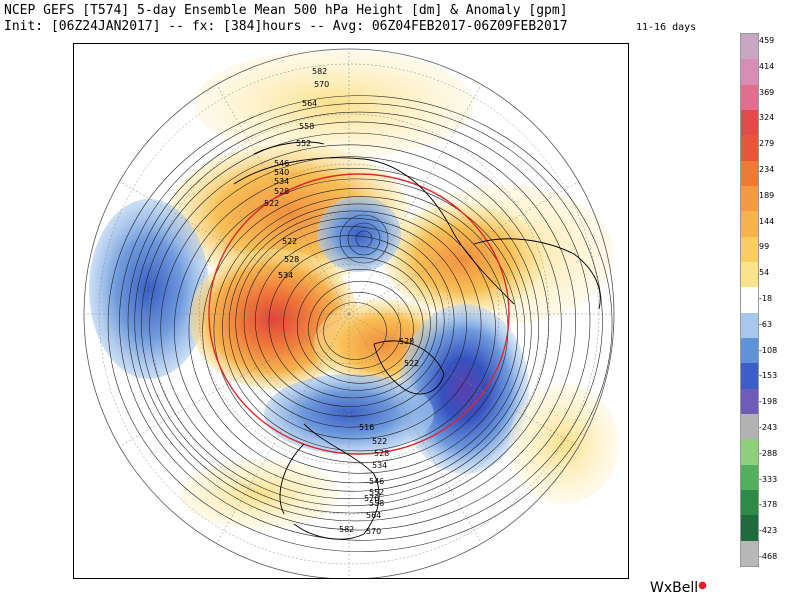 This screenshot has height=602, width=788. I want to click on contour-label: 516, so click(366, 427).